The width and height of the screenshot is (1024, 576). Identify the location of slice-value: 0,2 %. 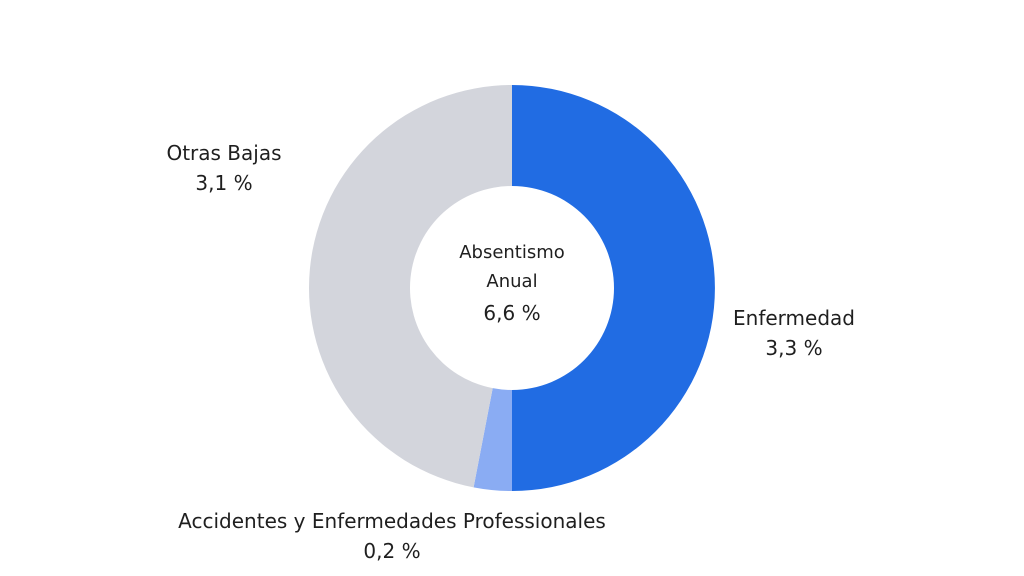
(392, 551).